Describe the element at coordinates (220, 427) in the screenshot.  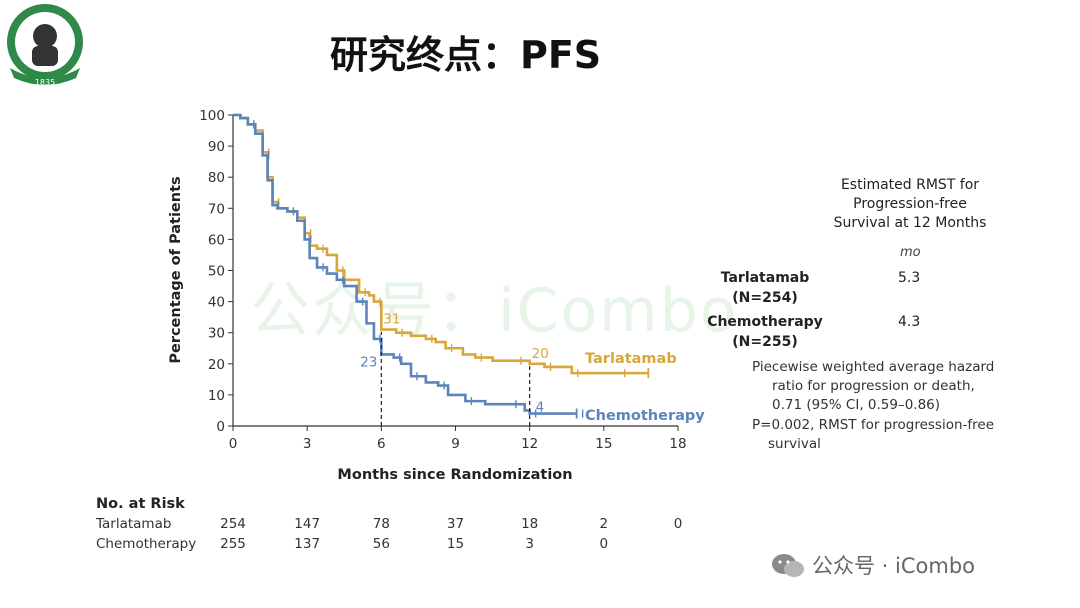
I see `y-tick-label: 0` at that location.